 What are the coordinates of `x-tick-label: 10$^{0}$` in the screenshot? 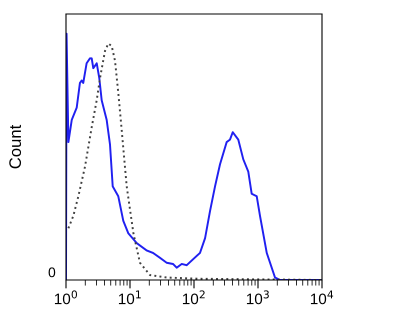 It's located at (66, 297).